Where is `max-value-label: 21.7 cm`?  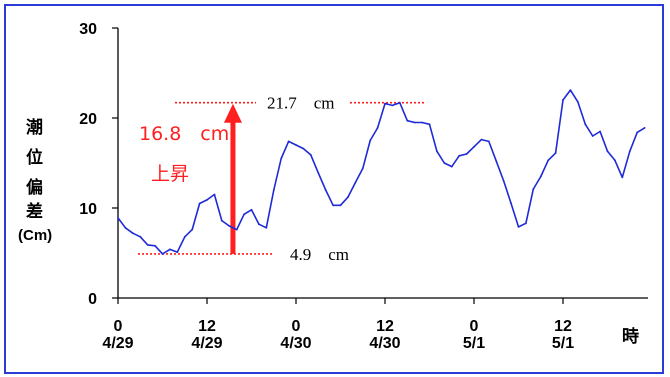
max-value-label: 21.7 cm is located at coordinates (301, 103).